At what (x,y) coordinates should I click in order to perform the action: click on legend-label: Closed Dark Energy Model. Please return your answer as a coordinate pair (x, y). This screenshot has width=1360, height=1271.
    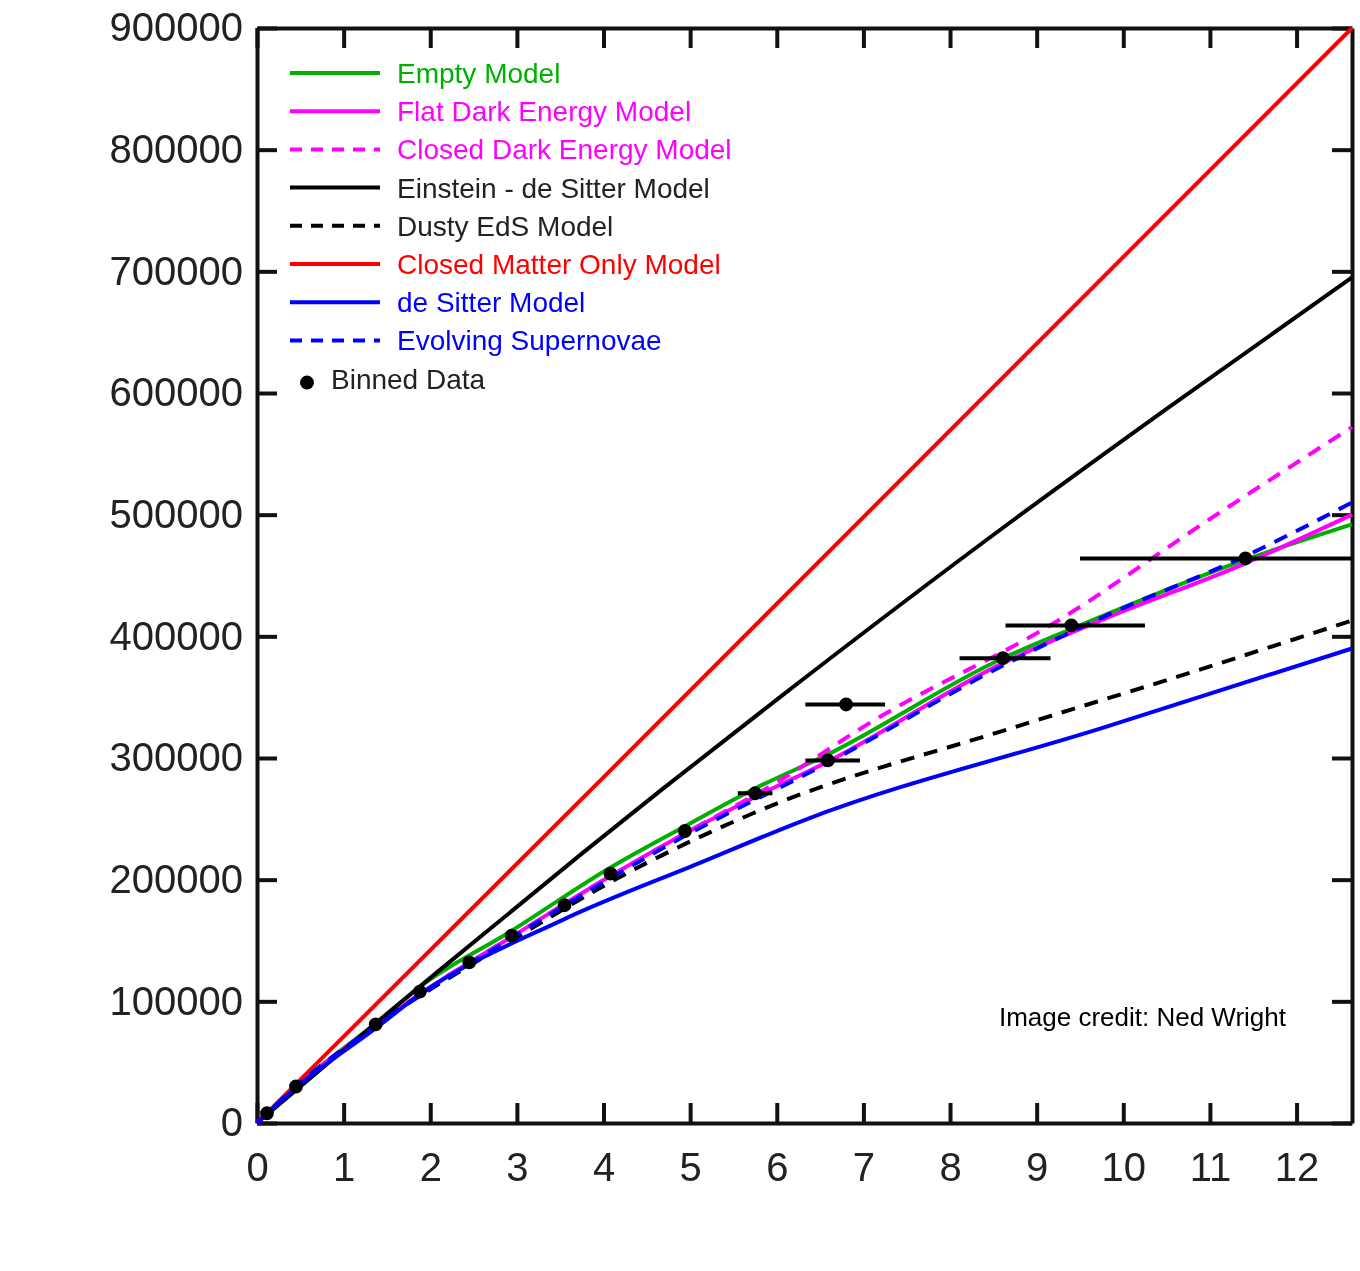
    Looking at the image, I should click on (564, 150).